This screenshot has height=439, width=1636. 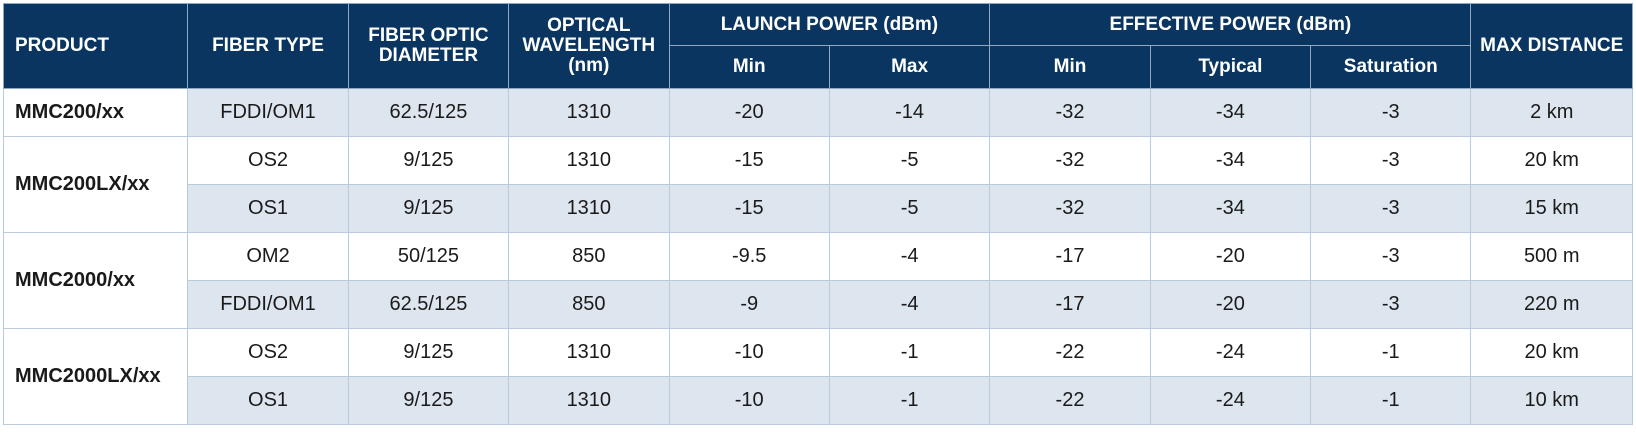 I want to click on header-effective-power: EFFECTIVE POWER (dBm), so click(x=1230, y=24).